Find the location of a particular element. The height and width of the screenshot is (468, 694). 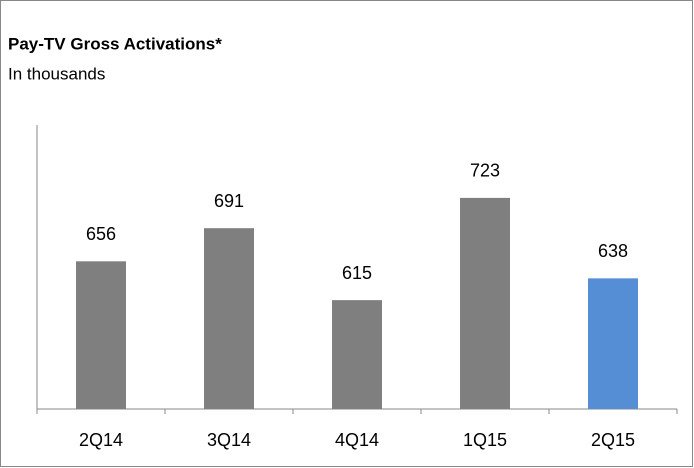

x-tick-label: 4Q14 is located at coordinates (357, 440).